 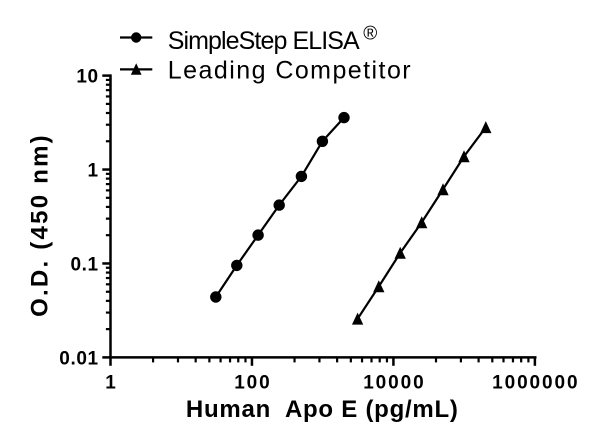 I want to click on svg-text: 0.1, so click(x=84, y=264).